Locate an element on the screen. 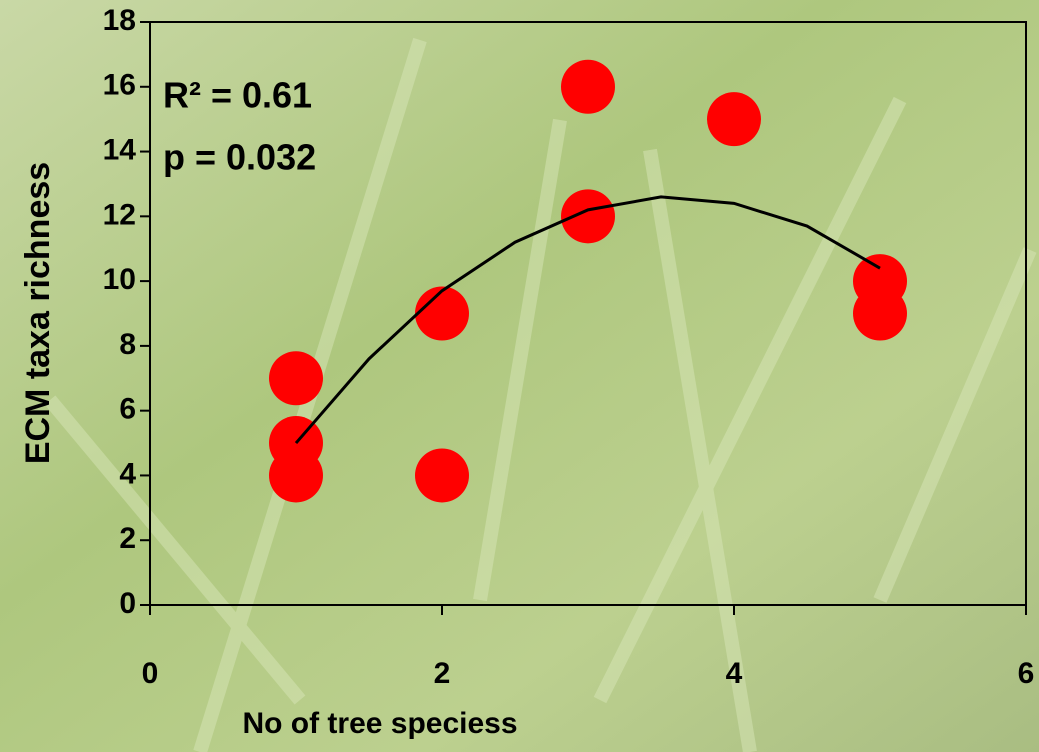 This screenshot has width=1039, height=752. y-tick-label: 16 is located at coordinates (119, 85).